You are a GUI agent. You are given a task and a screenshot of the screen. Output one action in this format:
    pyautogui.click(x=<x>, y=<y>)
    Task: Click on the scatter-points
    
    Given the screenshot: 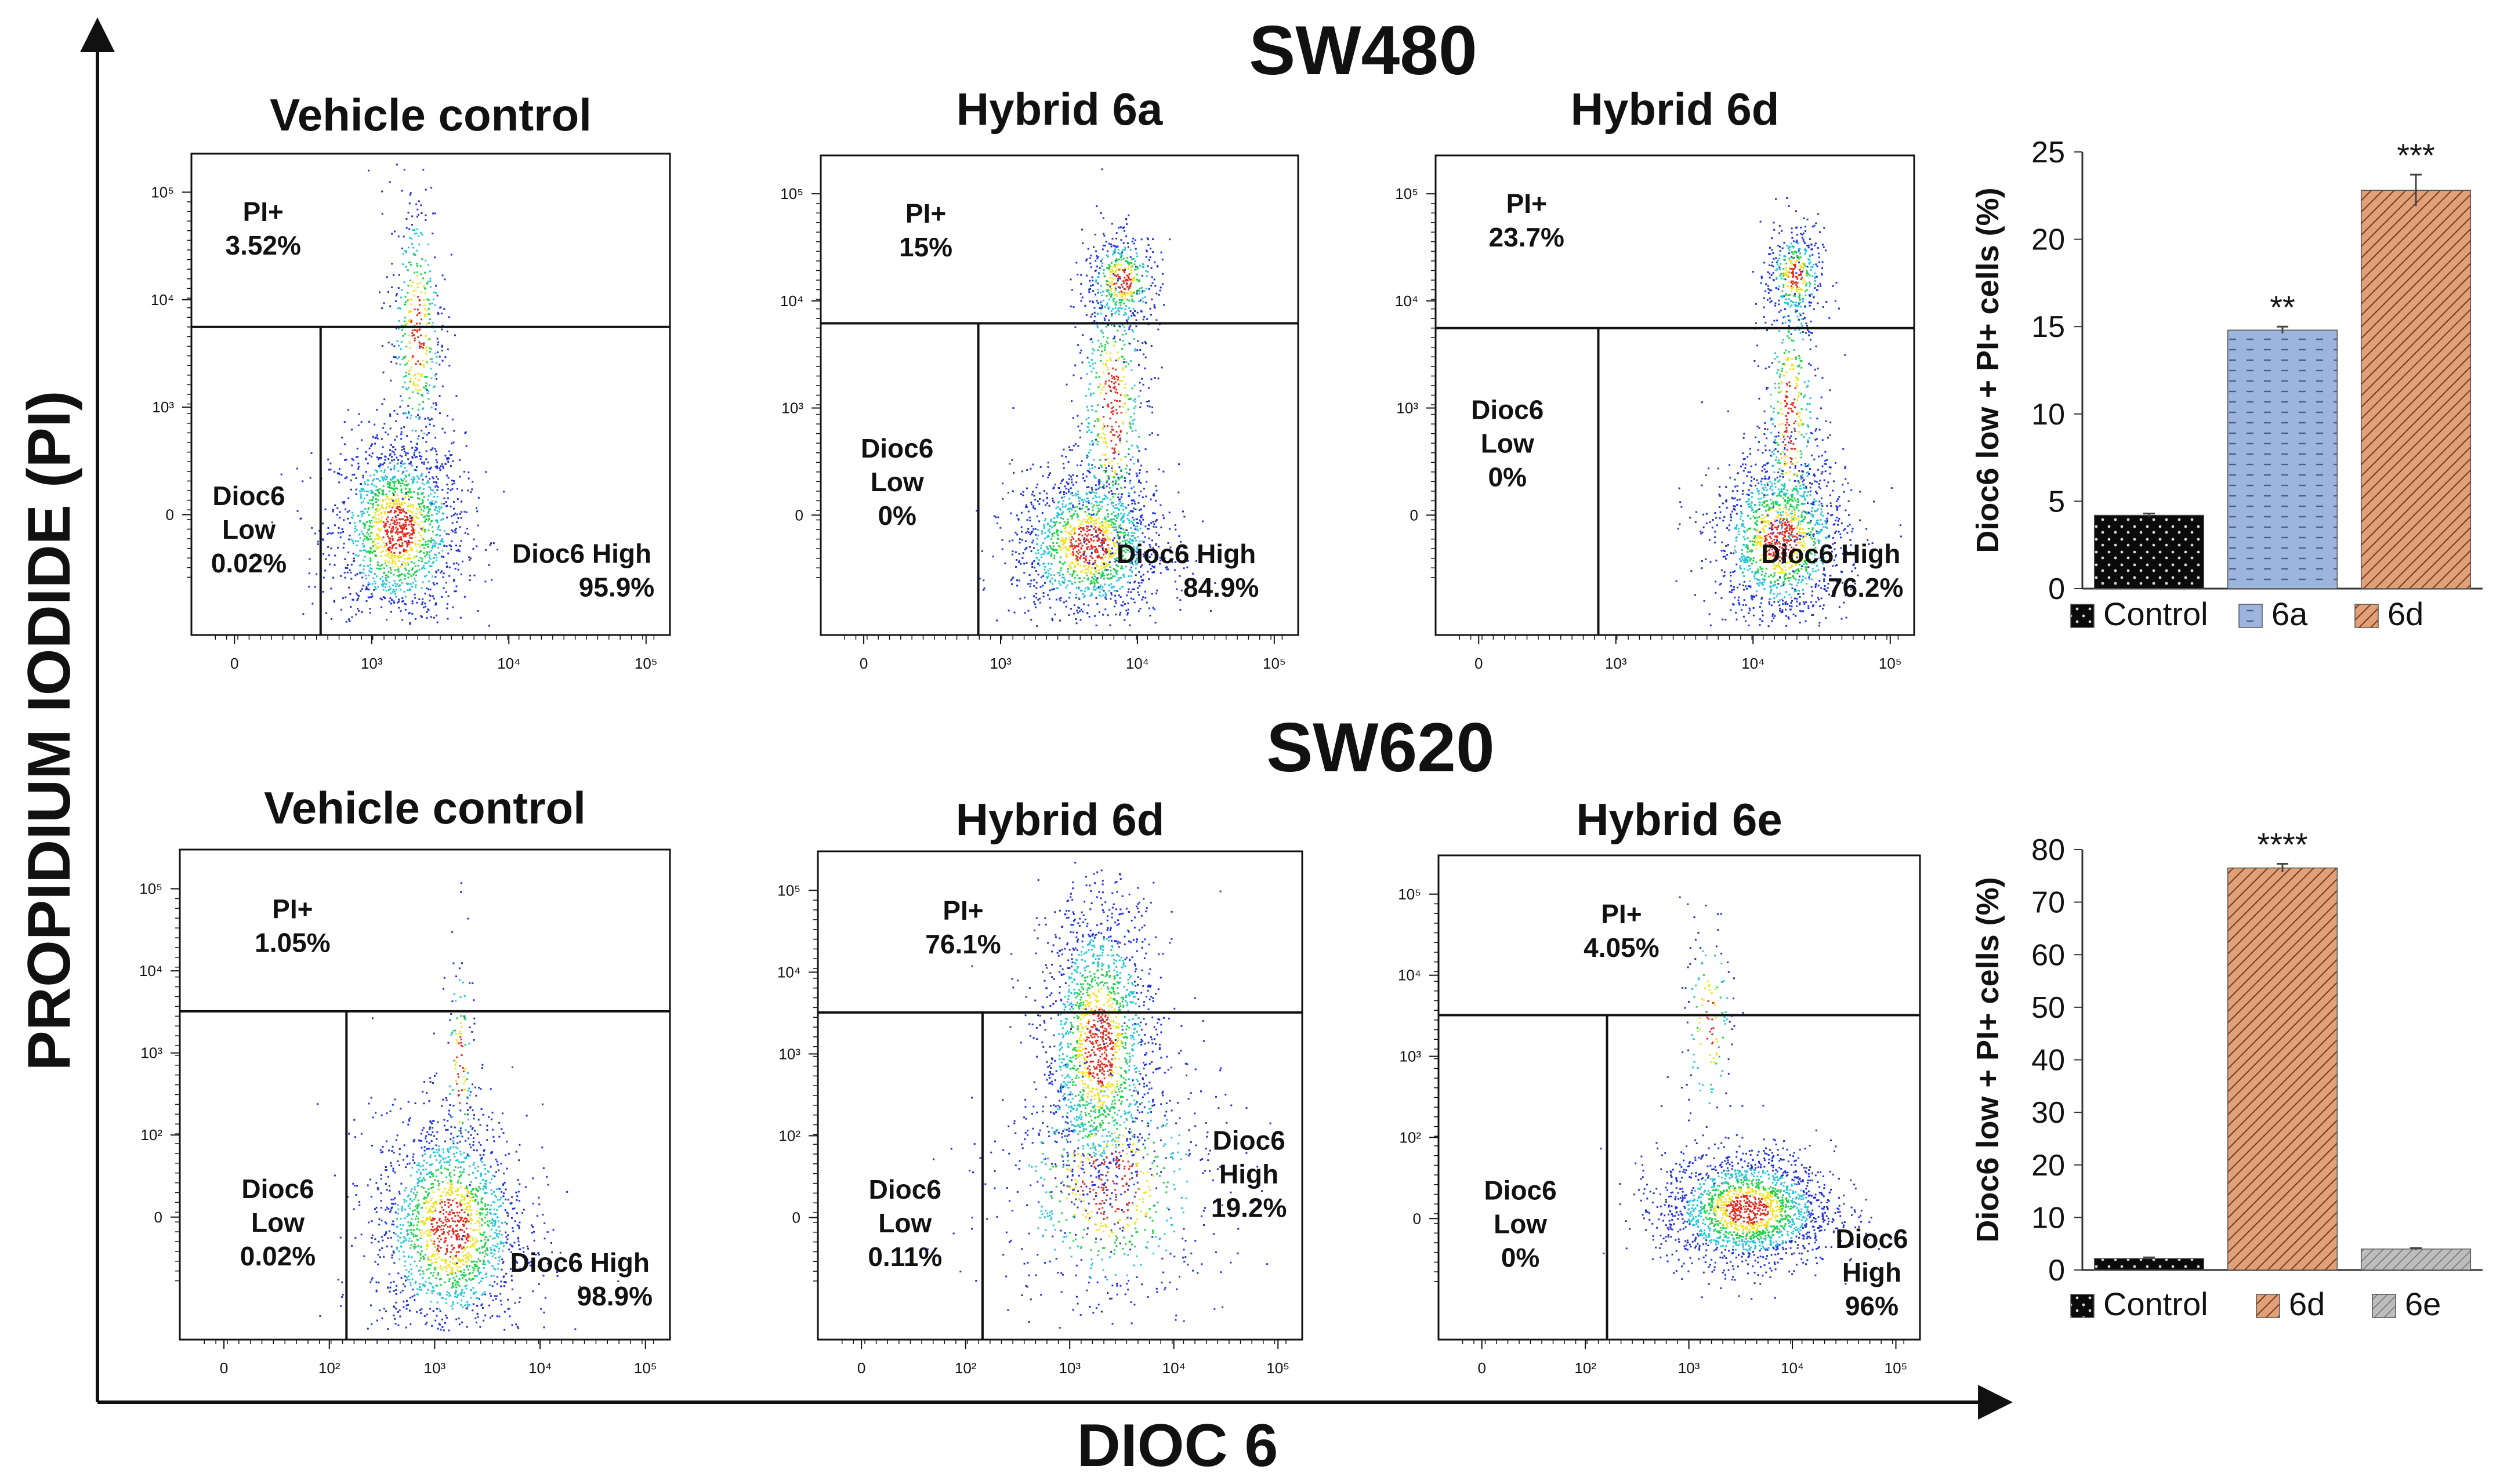 What is the action you would take?
    pyautogui.click(x=388, y=395)
    